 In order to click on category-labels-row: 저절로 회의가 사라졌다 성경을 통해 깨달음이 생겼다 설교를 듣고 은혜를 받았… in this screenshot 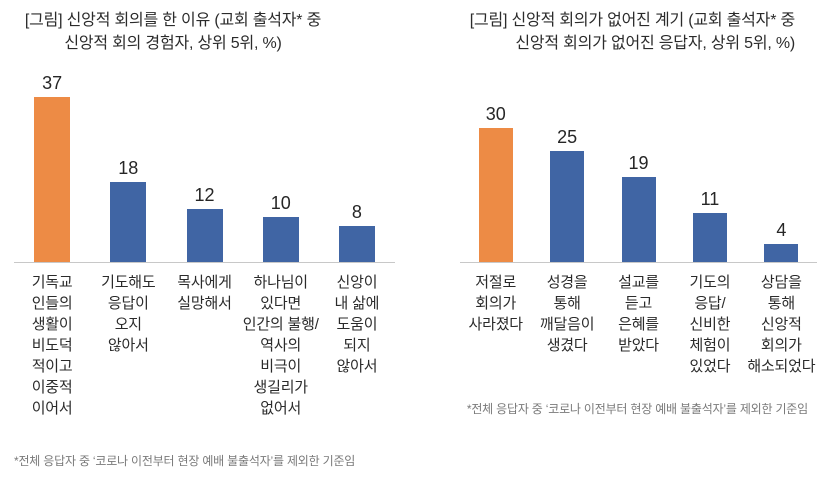, I will do `click(638, 324)`.